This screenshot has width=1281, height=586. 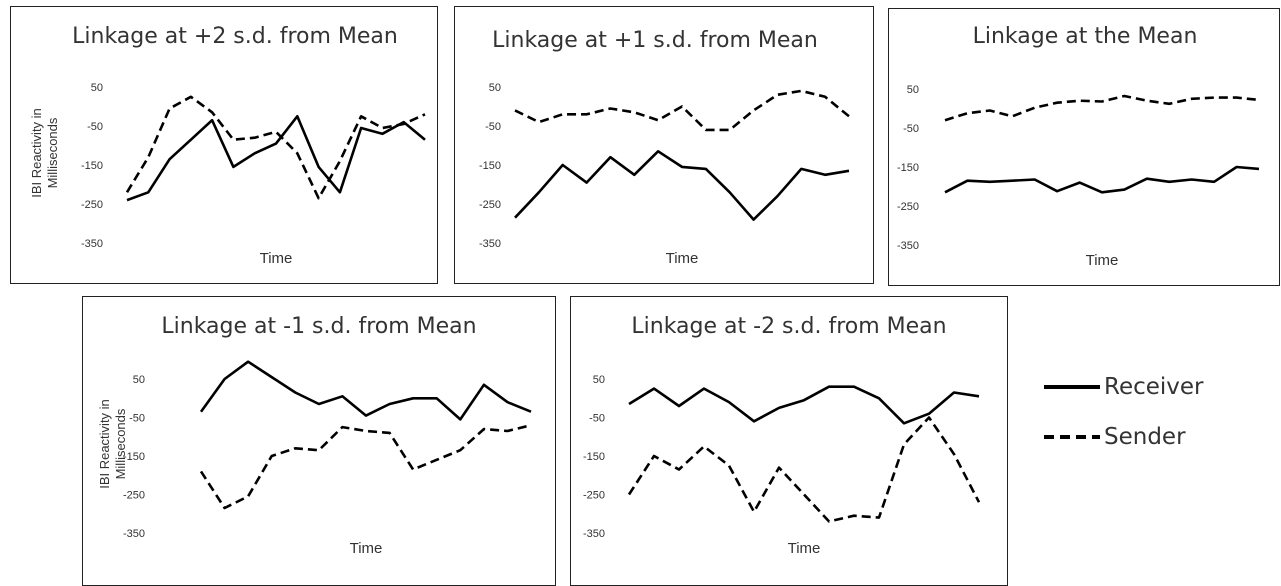 What do you see at coordinates (1145, 437) in the screenshot?
I see `legend-label-sender: Sender` at bounding box center [1145, 437].